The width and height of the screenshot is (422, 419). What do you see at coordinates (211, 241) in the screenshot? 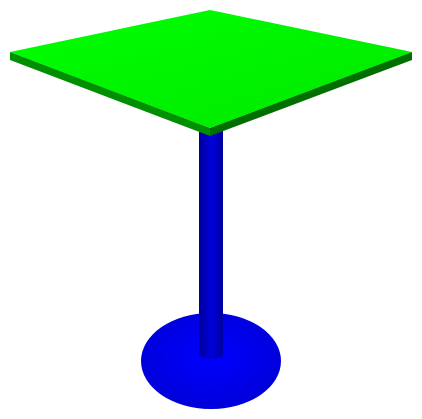
I see `table-post` at bounding box center [211, 241].